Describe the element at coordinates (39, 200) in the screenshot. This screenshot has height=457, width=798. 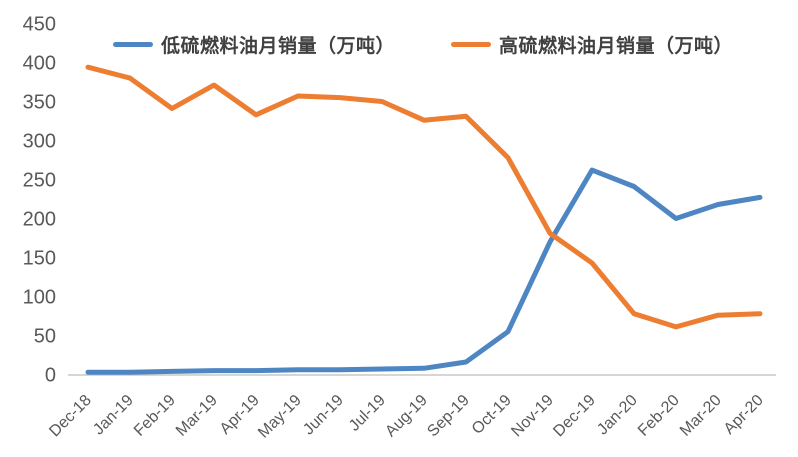
I see `y-axis-labels: 0 50 100 150 200 250 300 350 400 450` at that location.